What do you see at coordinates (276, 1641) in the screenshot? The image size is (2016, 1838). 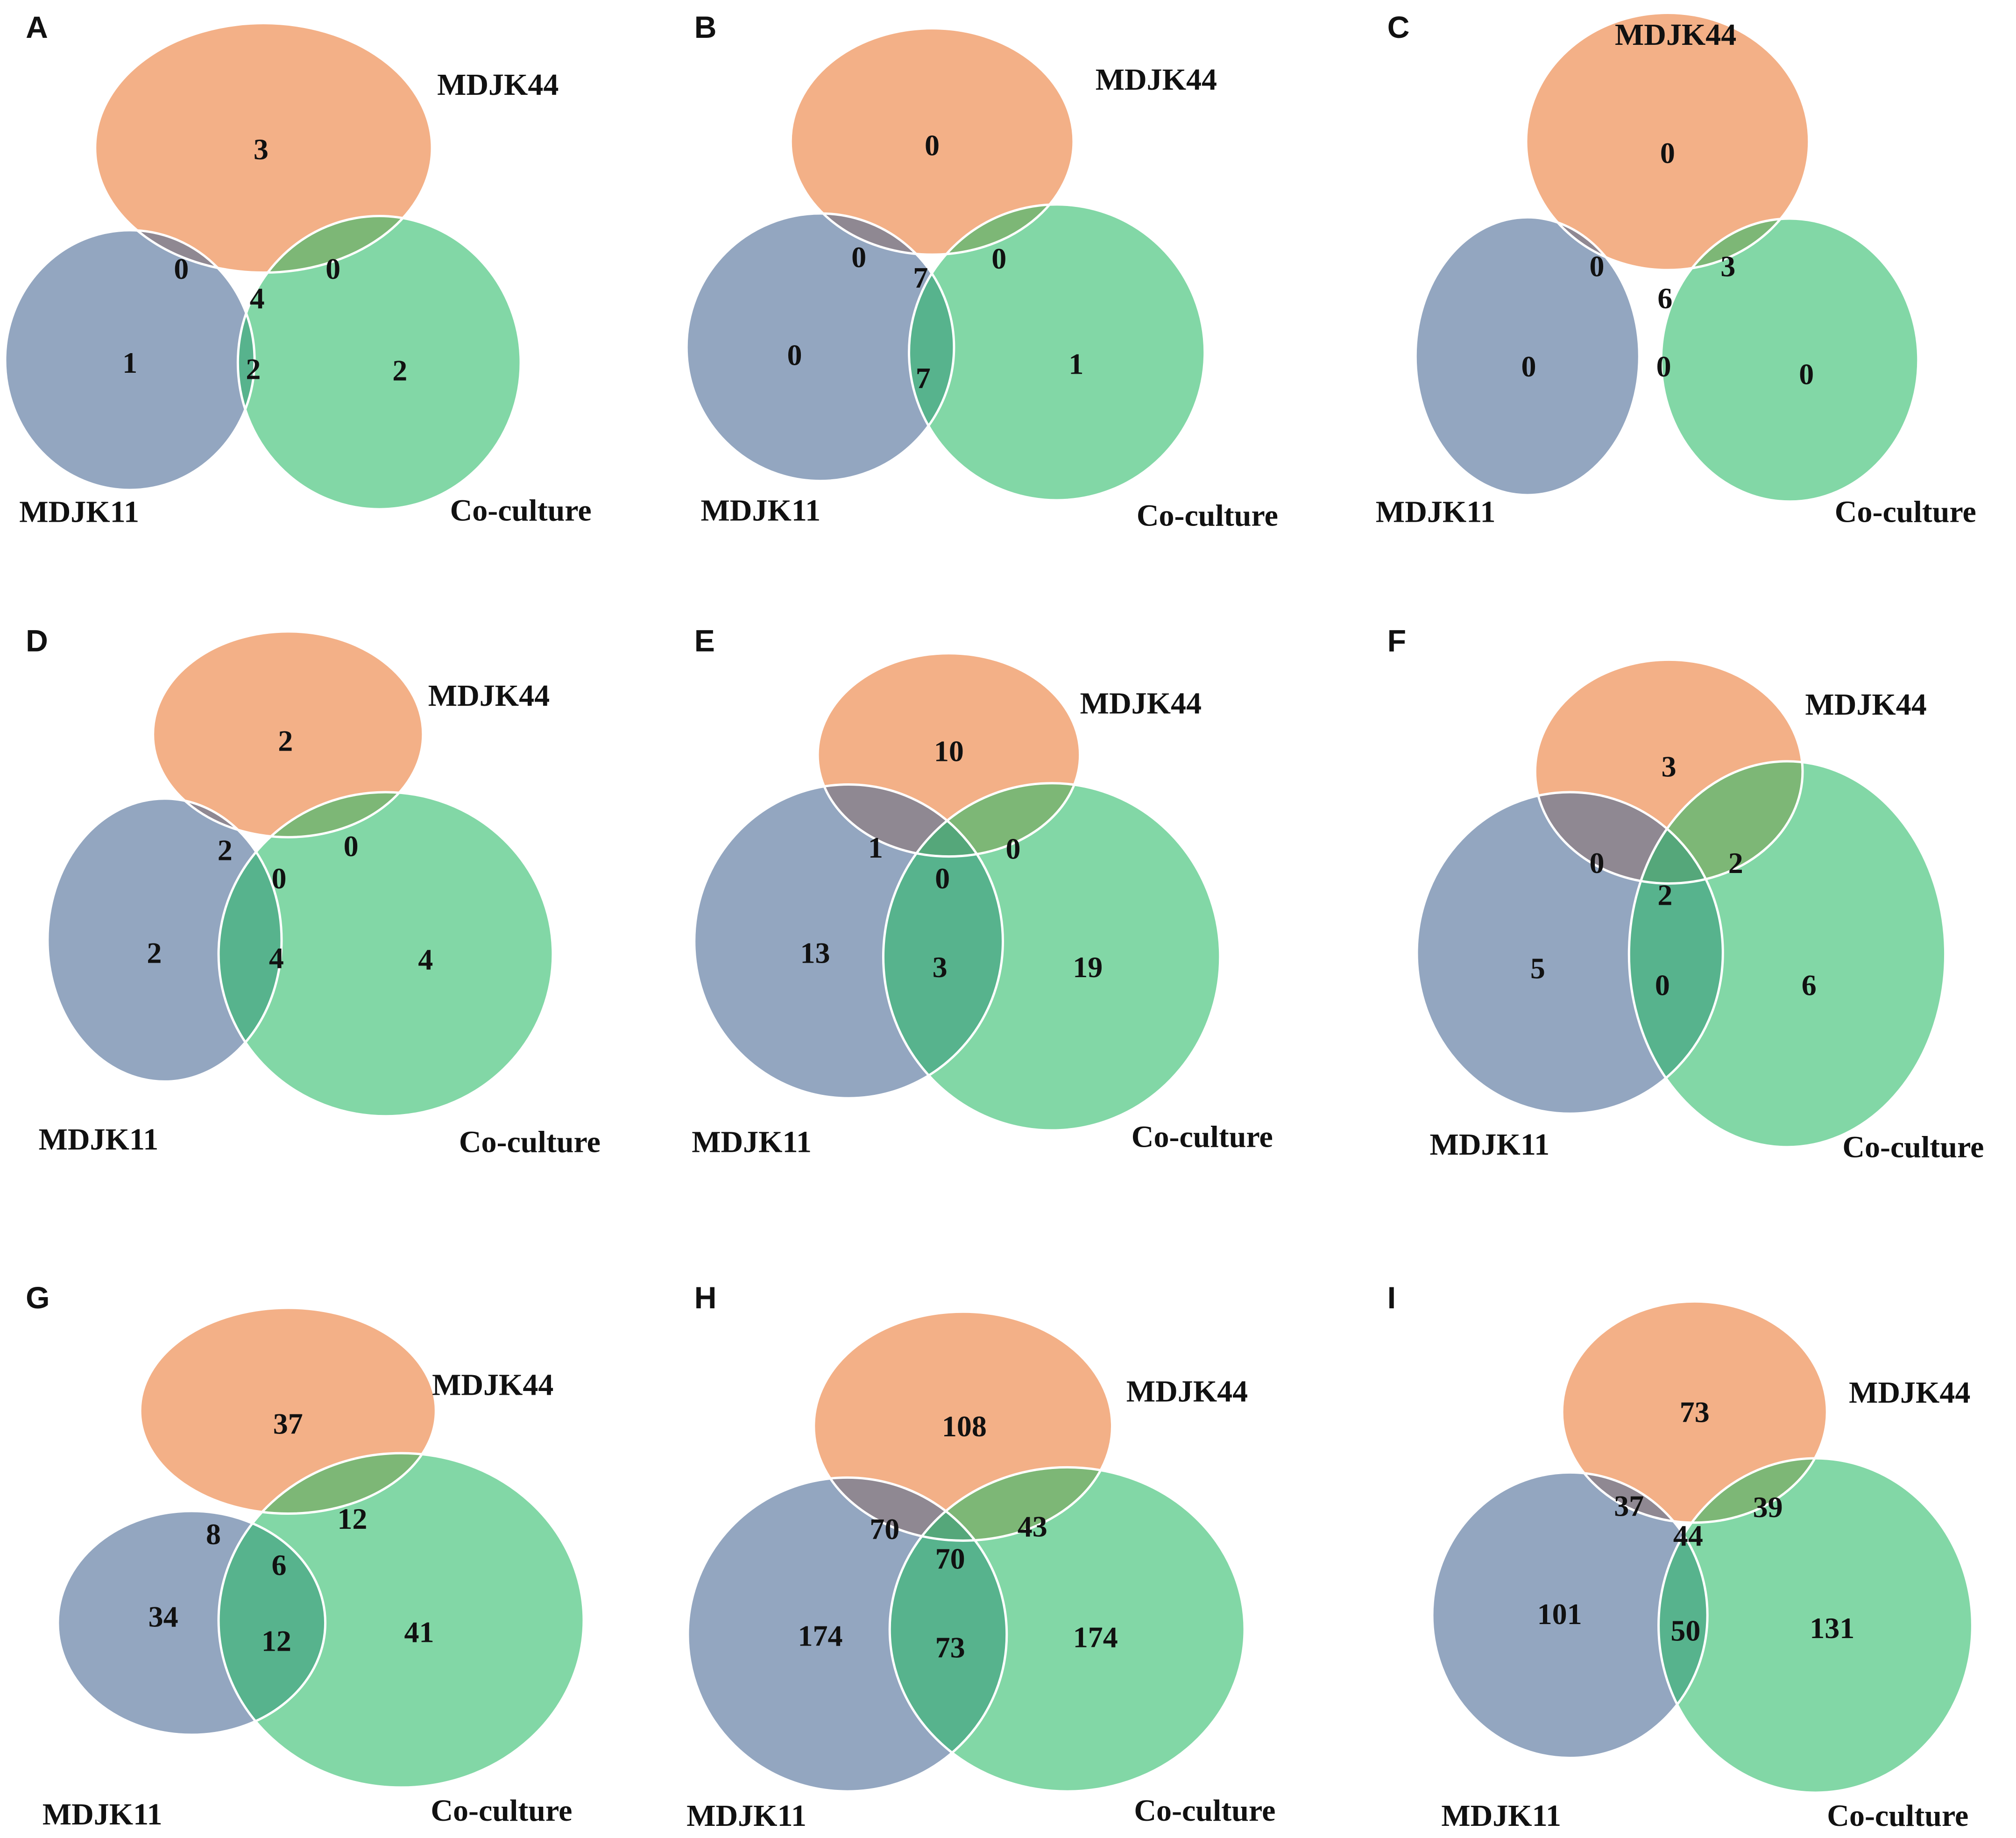 I see `region-mdjk11-coculture: 12` at bounding box center [276, 1641].